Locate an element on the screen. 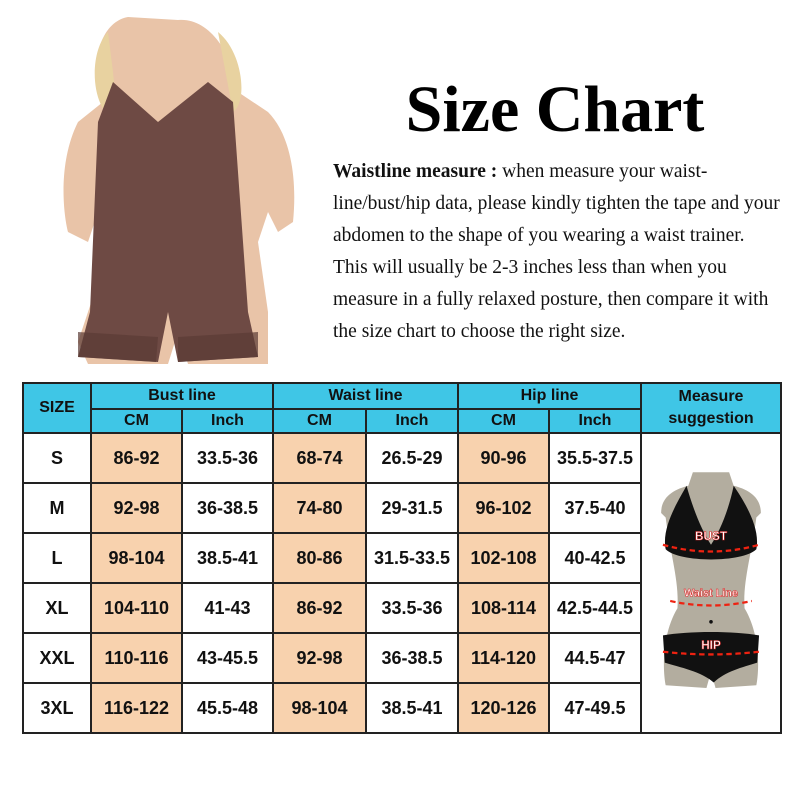  cell-hip-in: 35.5-37.5 is located at coordinates (595, 458).